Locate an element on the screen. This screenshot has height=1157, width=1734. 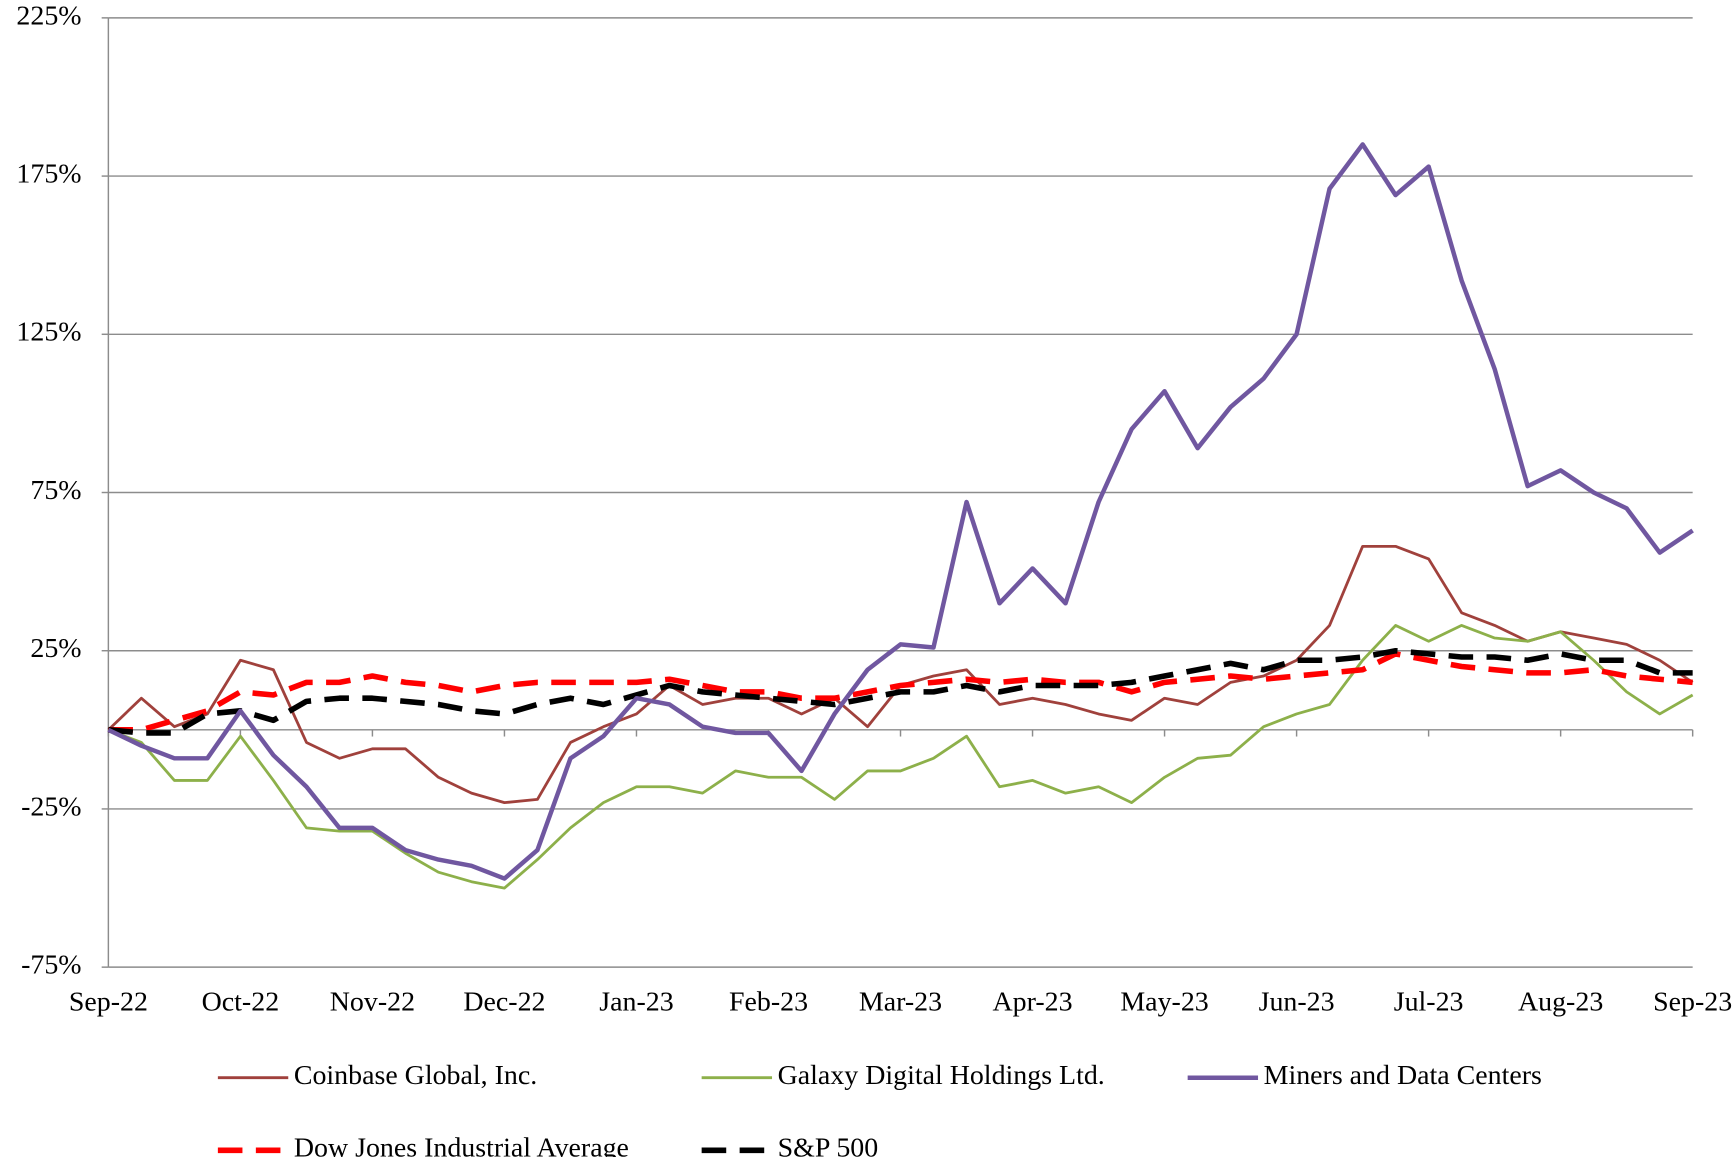
x-tick-label: Jan-23 is located at coordinates (636, 1001).